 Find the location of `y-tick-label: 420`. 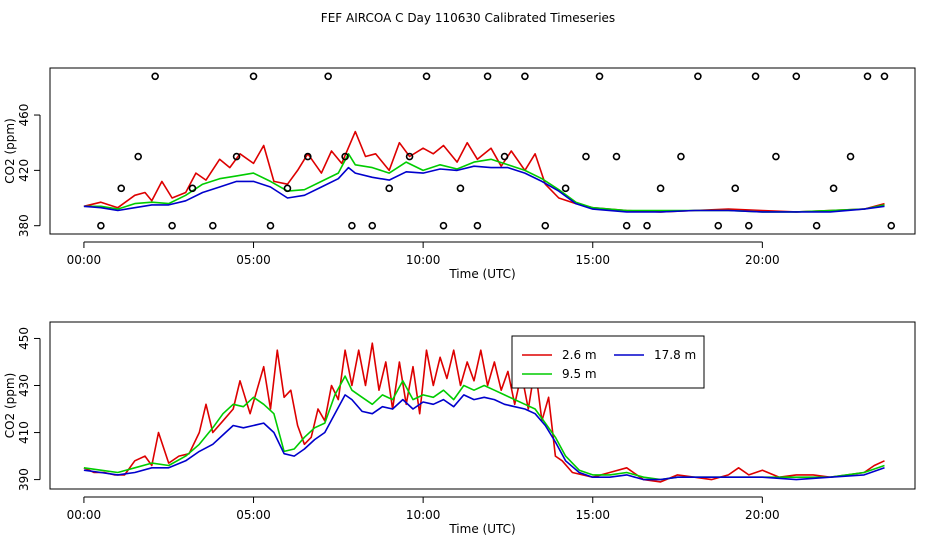

y-tick-label: 420 is located at coordinates (24, 170).